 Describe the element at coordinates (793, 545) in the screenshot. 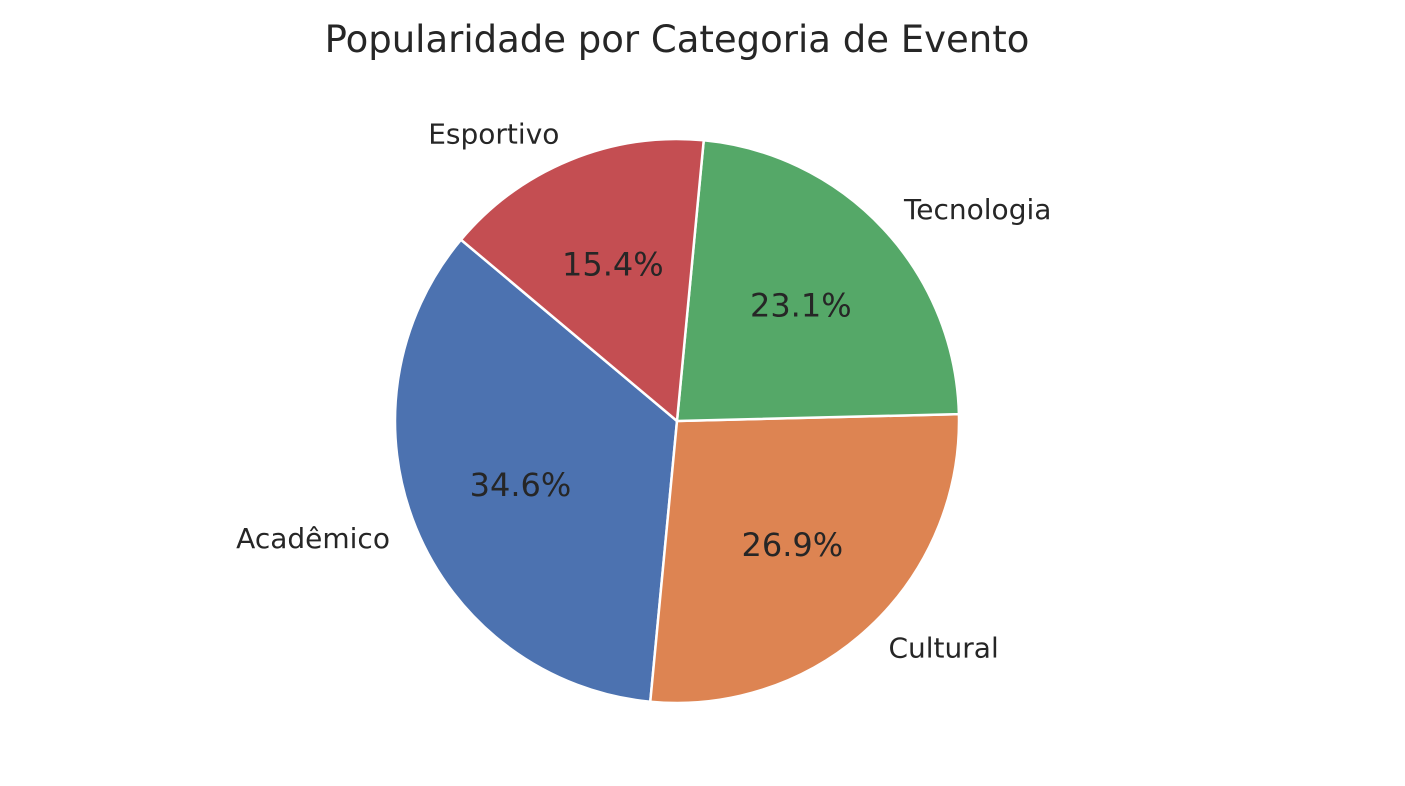

I see `slice-percent-cultural: 26.9%` at that location.